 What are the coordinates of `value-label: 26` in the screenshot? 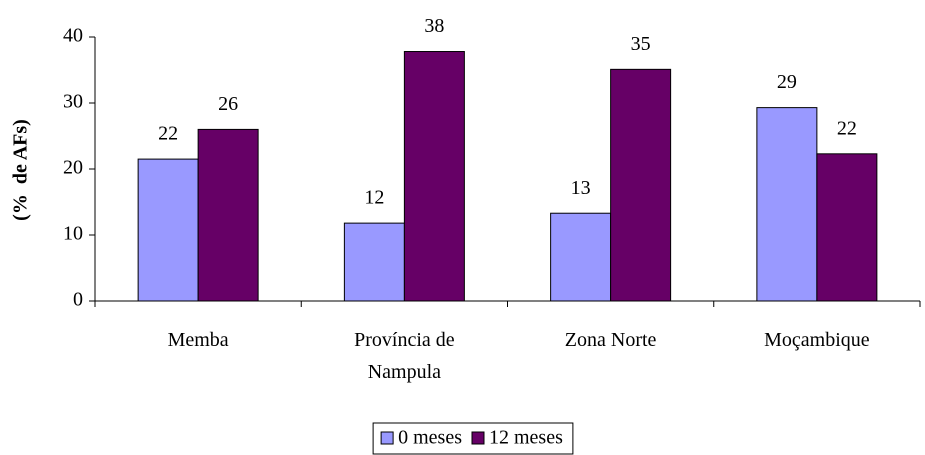 It's located at (228, 104).